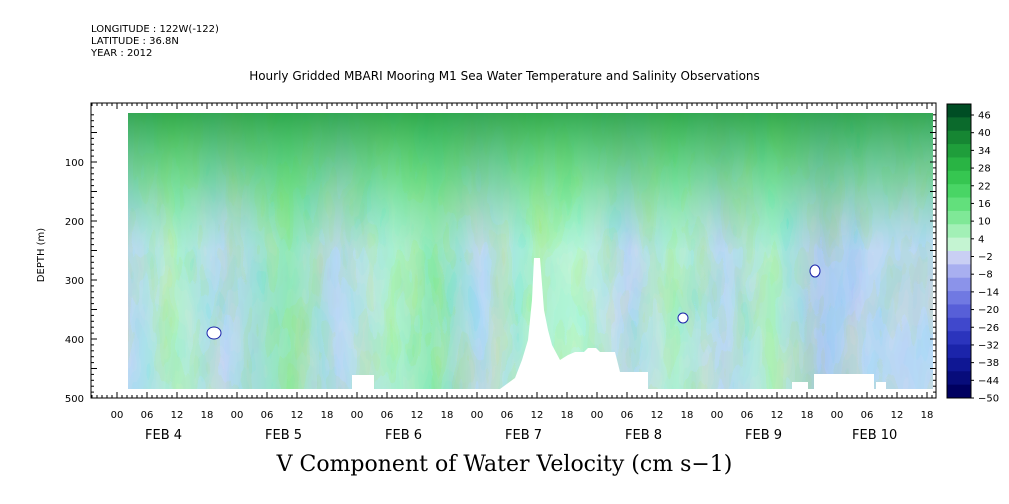 The height and width of the screenshot is (504, 1009). What do you see at coordinates (988, 310) in the screenshot?
I see `colorbar-label: −20` at bounding box center [988, 310].